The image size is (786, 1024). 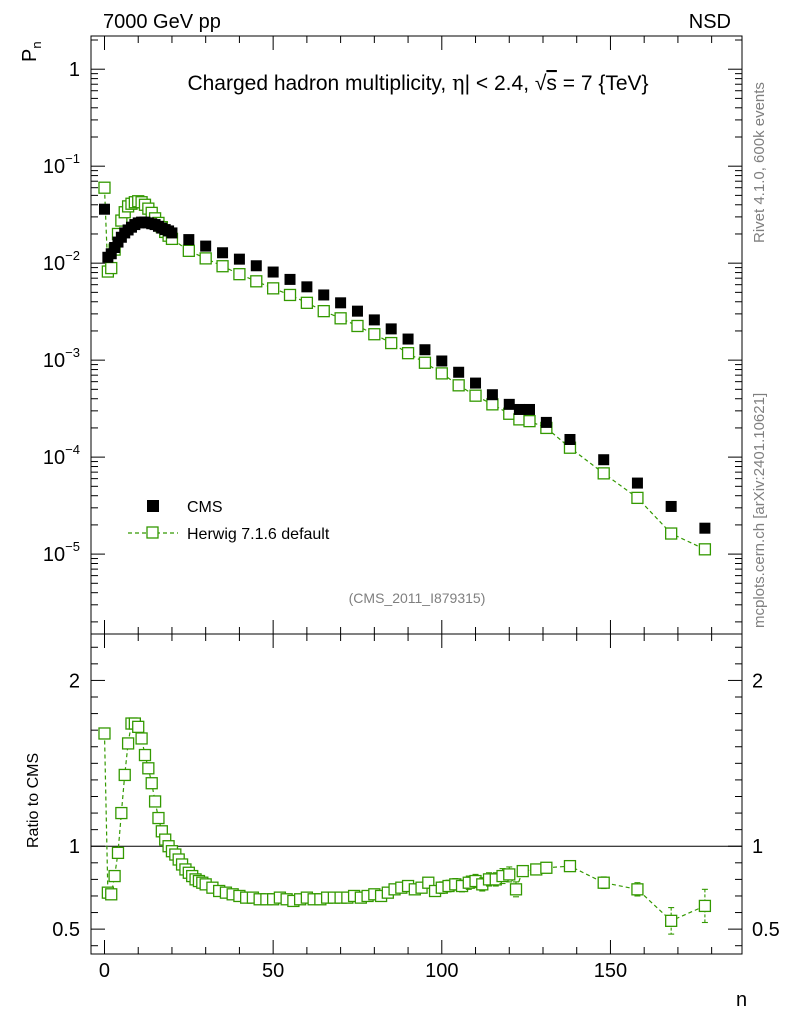 What do you see at coordinates (610, 971) in the screenshot?
I see `xtick-label-150: 150` at bounding box center [610, 971].